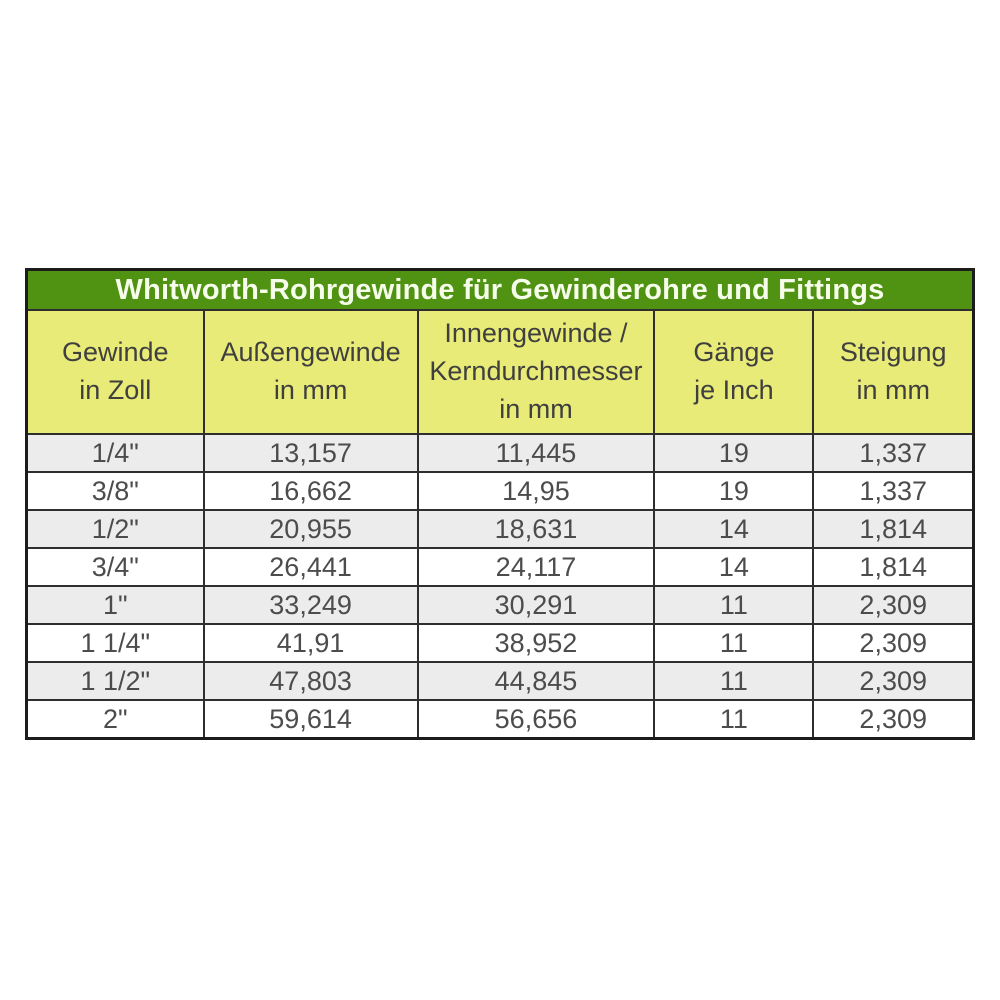  Describe the element at coordinates (310, 681) in the screenshot. I see `table-cell-aussengewinde: 47,803` at that location.